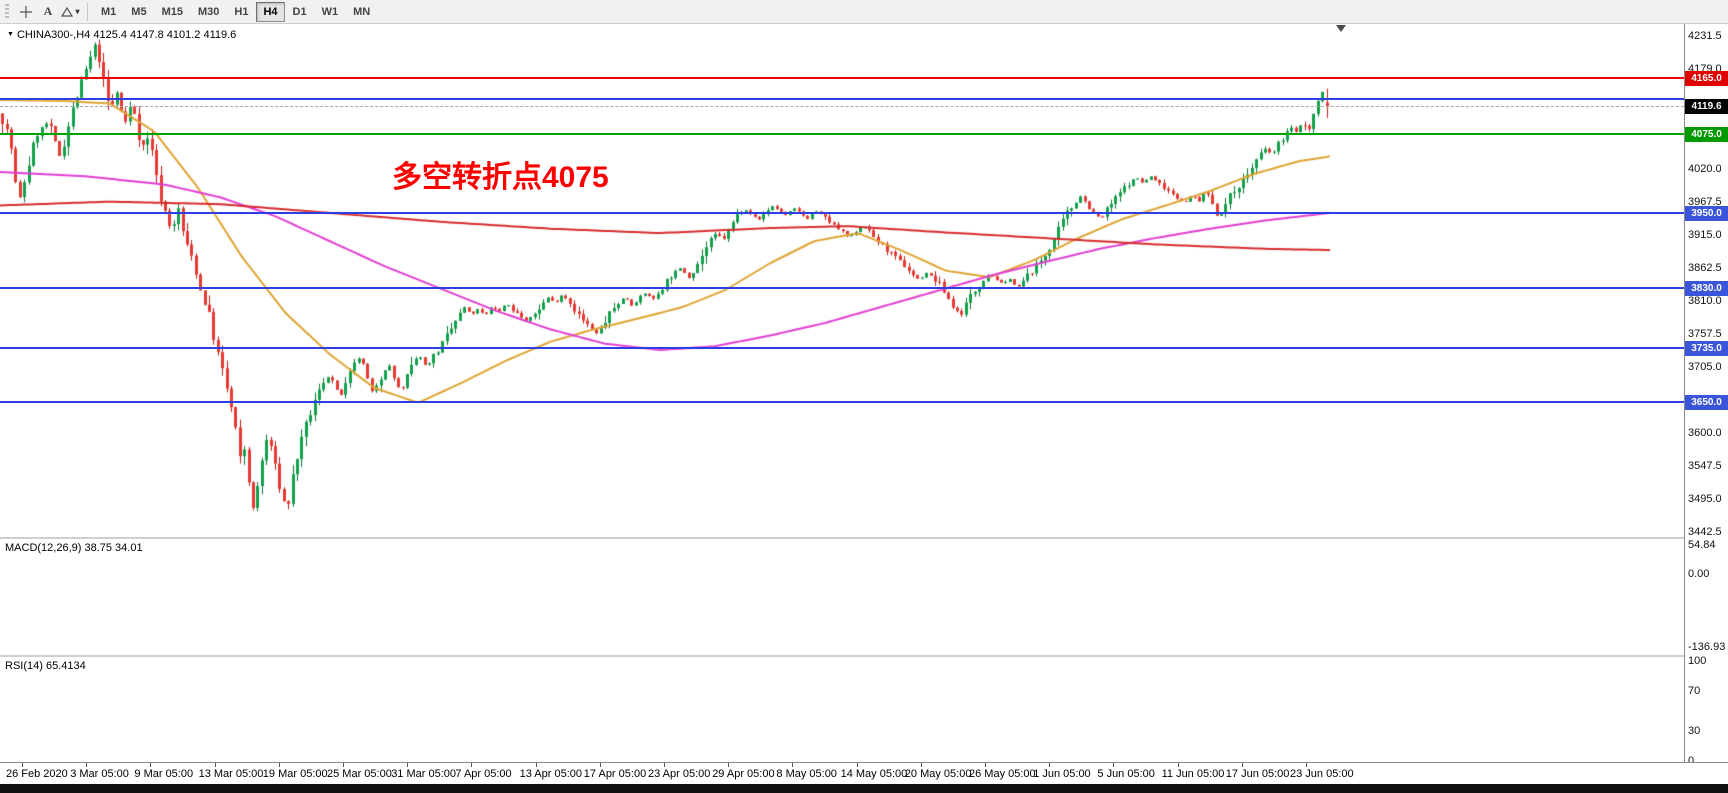 This screenshot has width=1728, height=793. Describe the element at coordinates (1705, 36) in the screenshot. I see `price-axis-tick: 4231.5` at that location.